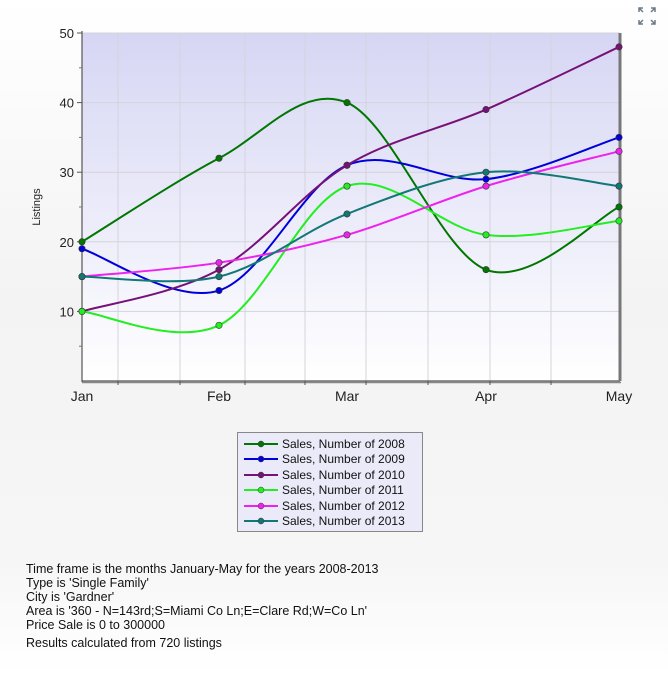  I want to click on y-tick-label: 10, so click(67, 311).